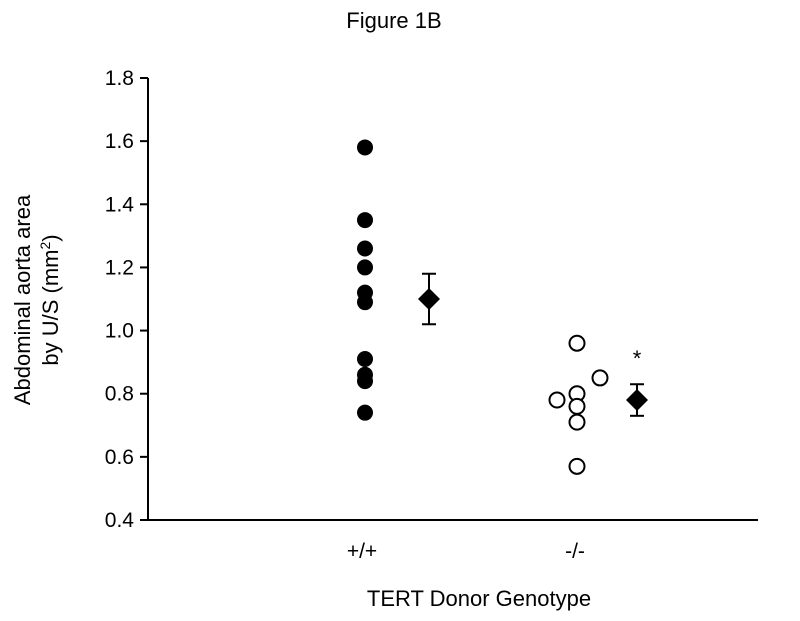 The height and width of the screenshot is (621, 800). I want to click on y-axis-label-line2-suffix: ), so click(50, 237).